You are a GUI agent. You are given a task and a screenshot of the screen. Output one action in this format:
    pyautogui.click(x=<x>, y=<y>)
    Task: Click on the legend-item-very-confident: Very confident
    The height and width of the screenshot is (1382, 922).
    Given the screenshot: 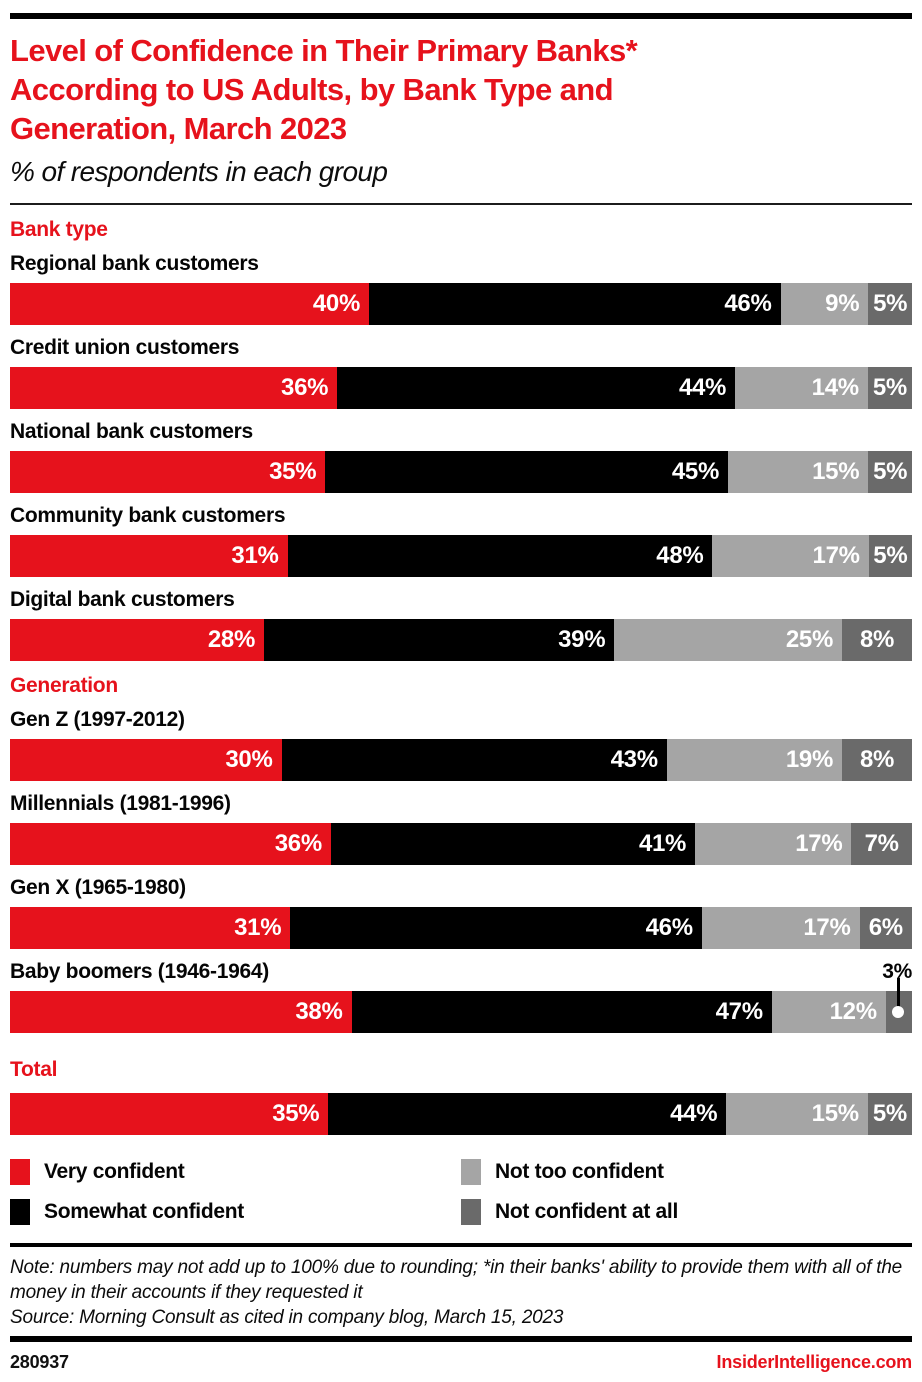 What is the action you would take?
    pyautogui.click(x=235, y=1172)
    